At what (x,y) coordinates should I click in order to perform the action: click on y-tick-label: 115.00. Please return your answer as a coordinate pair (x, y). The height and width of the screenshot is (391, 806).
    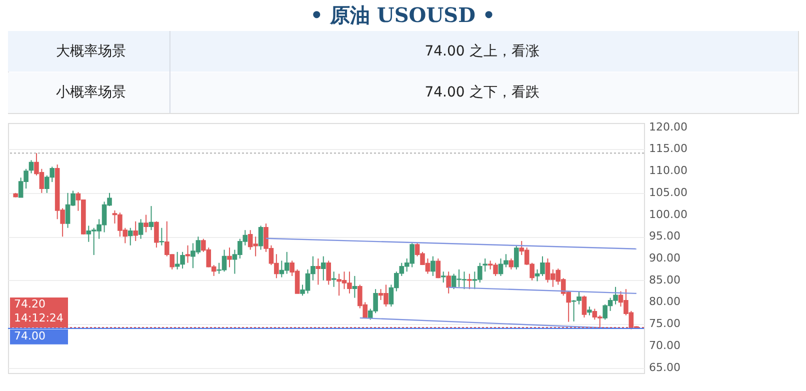
    Looking at the image, I should click on (668, 149).